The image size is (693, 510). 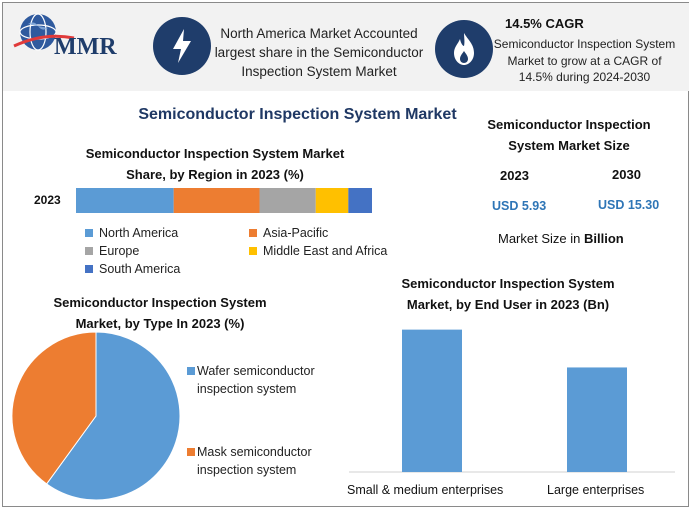 What do you see at coordinates (596, 490) in the screenshot?
I see `enduser-category-label: Large enterprises` at bounding box center [596, 490].